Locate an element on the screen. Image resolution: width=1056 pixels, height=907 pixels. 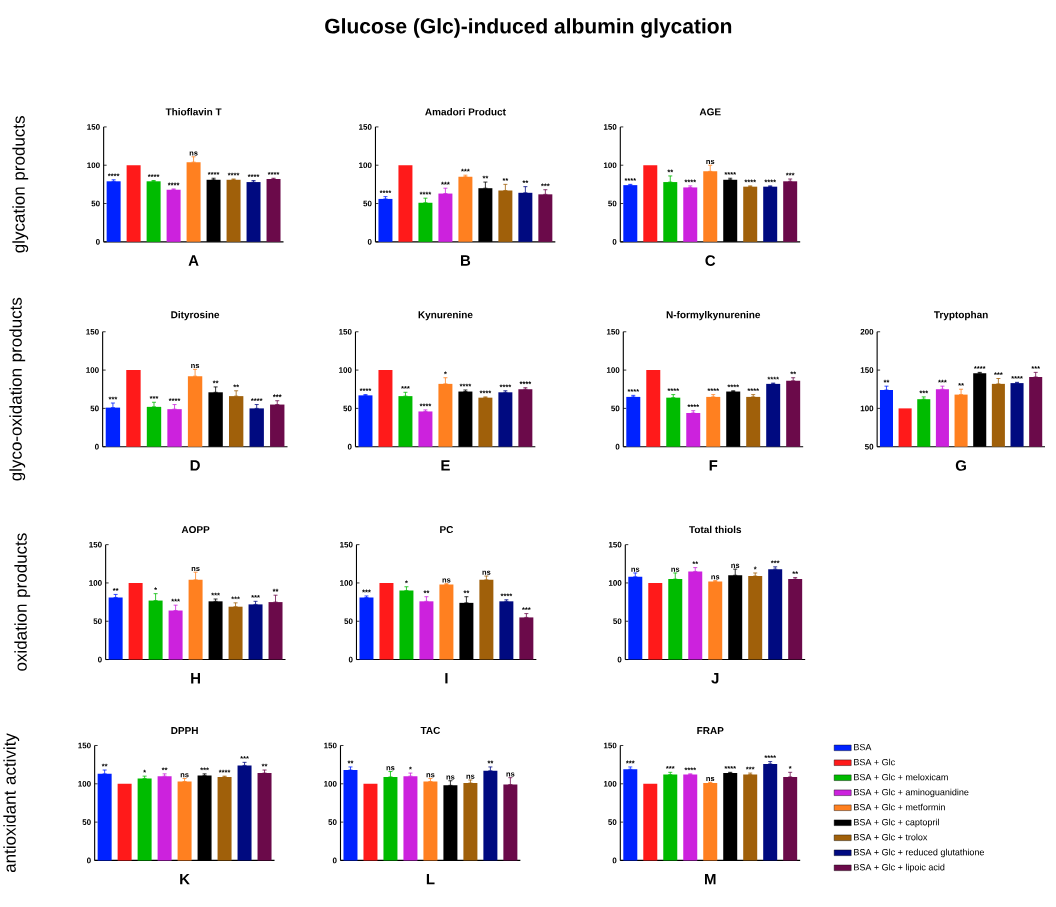
x-axis-title: G is located at coordinates (960, 465).